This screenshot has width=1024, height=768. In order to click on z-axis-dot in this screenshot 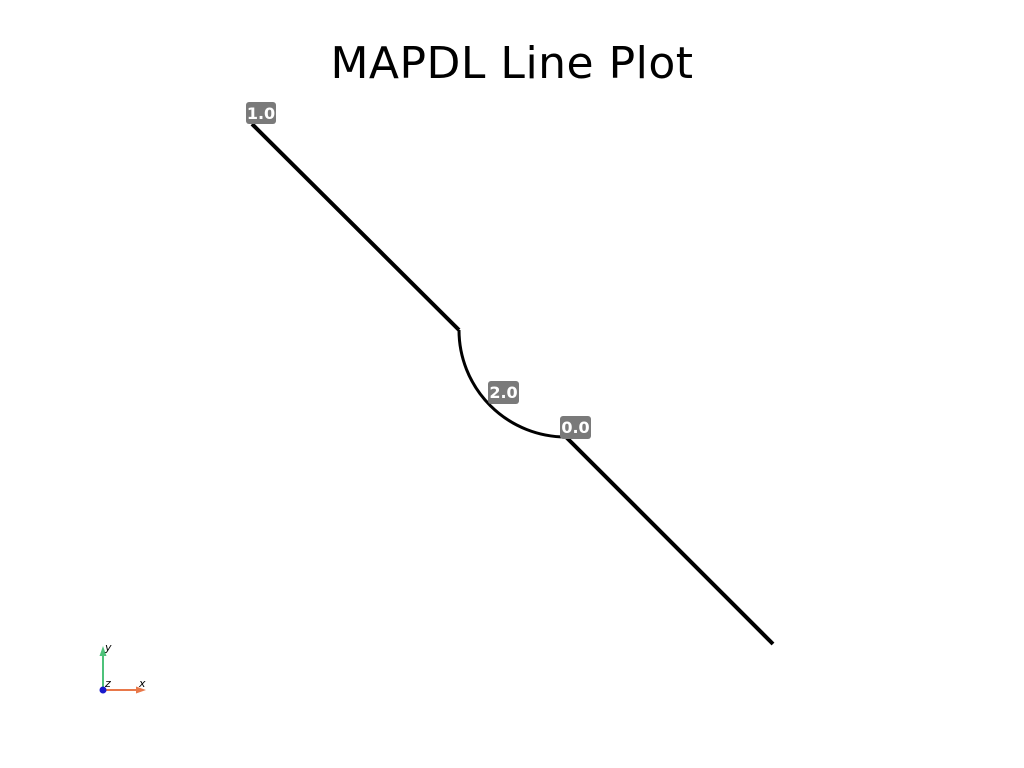, I will do `click(103, 690)`.